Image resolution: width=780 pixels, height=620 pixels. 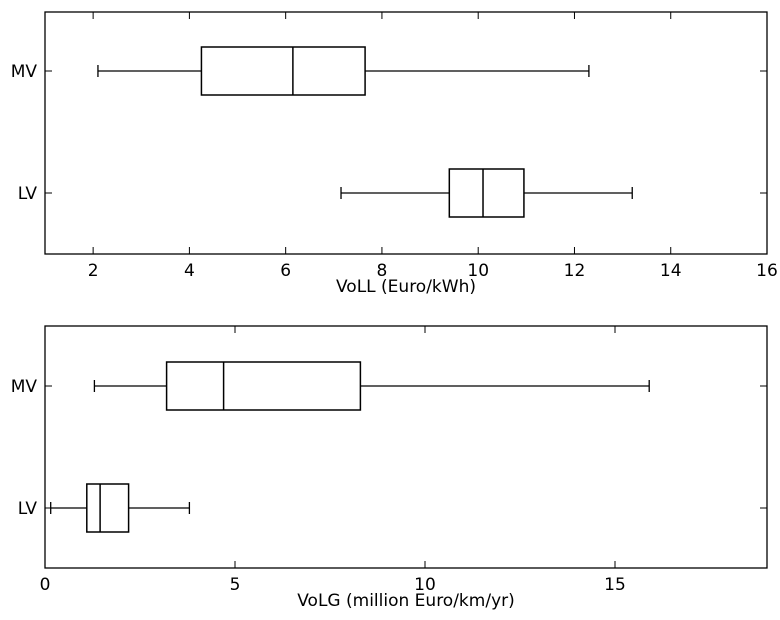 I want to click on x-tick-label: 6, so click(x=285, y=271).